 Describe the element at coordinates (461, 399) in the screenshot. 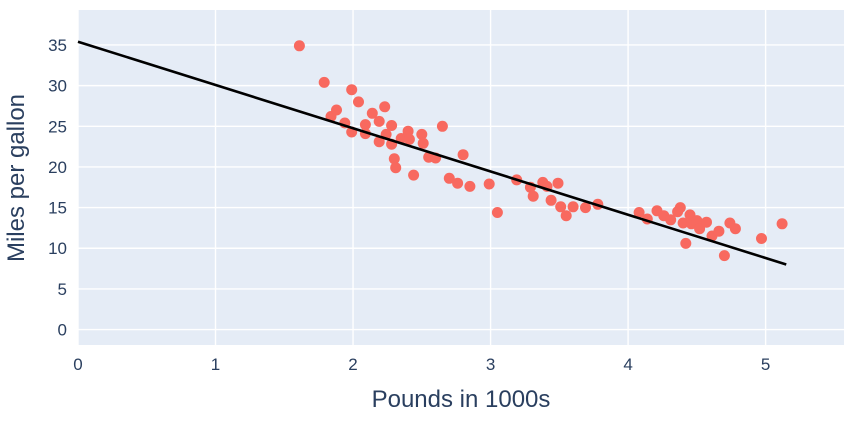

I see `x-axis-title: Pounds in 1000s` at that location.